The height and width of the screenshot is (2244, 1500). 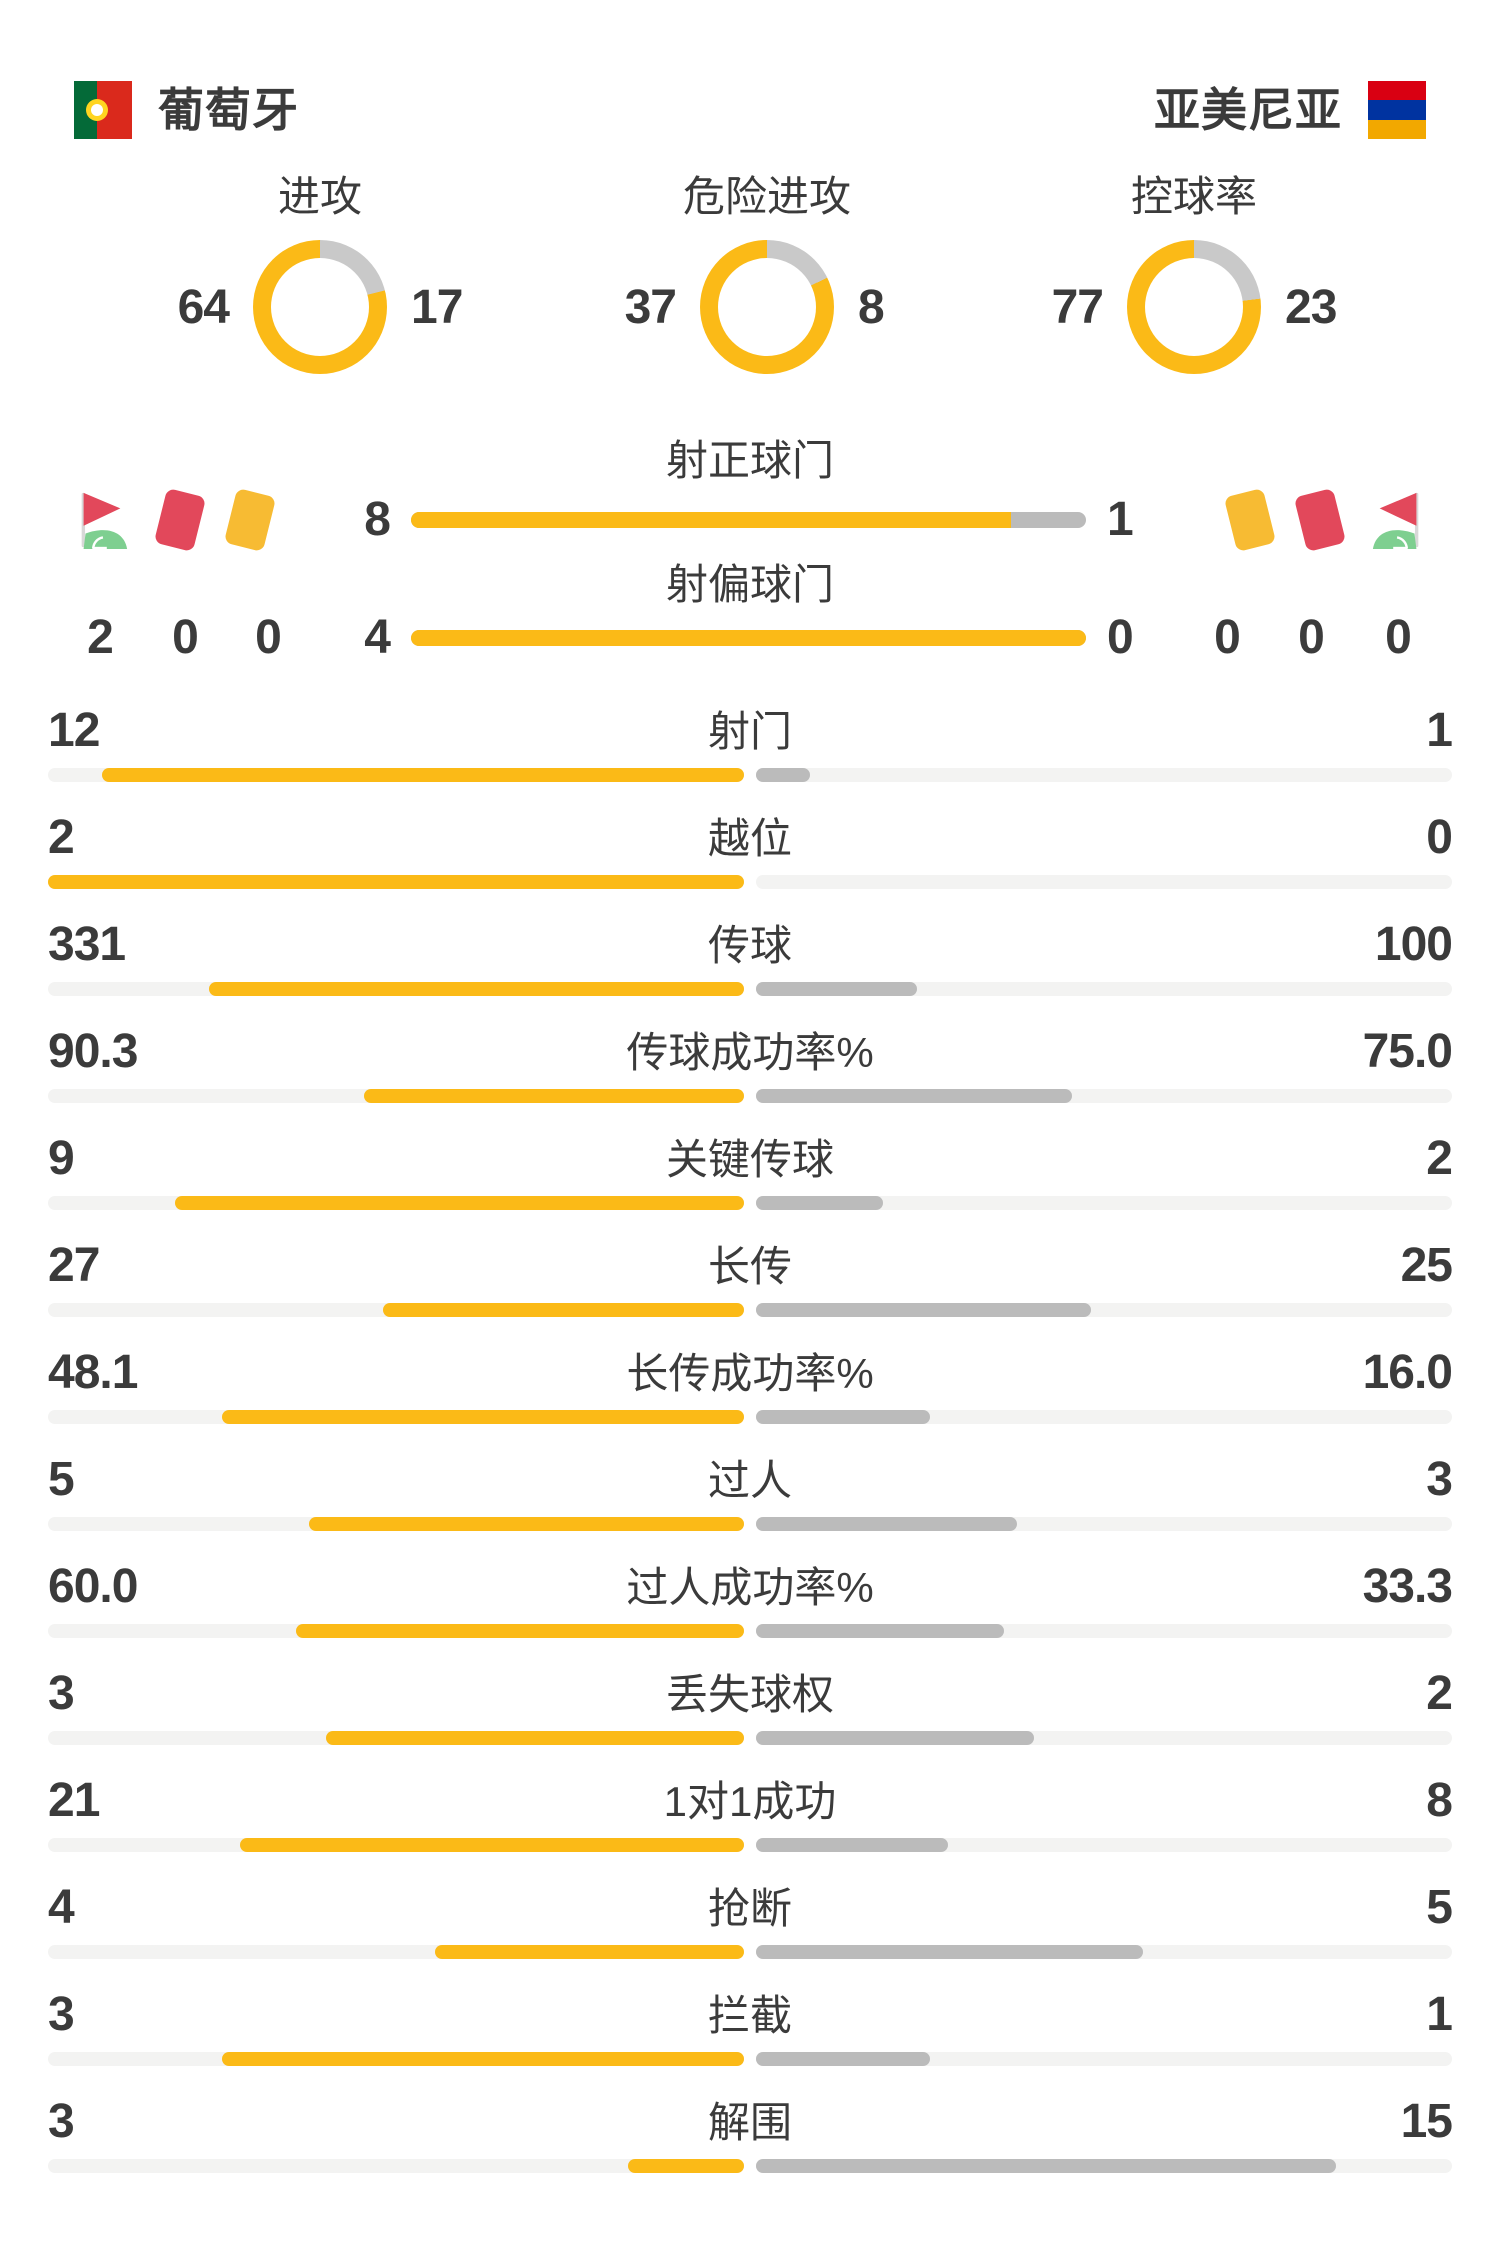 I want to click on donut-title: 危险进攻, so click(x=766, y=196).